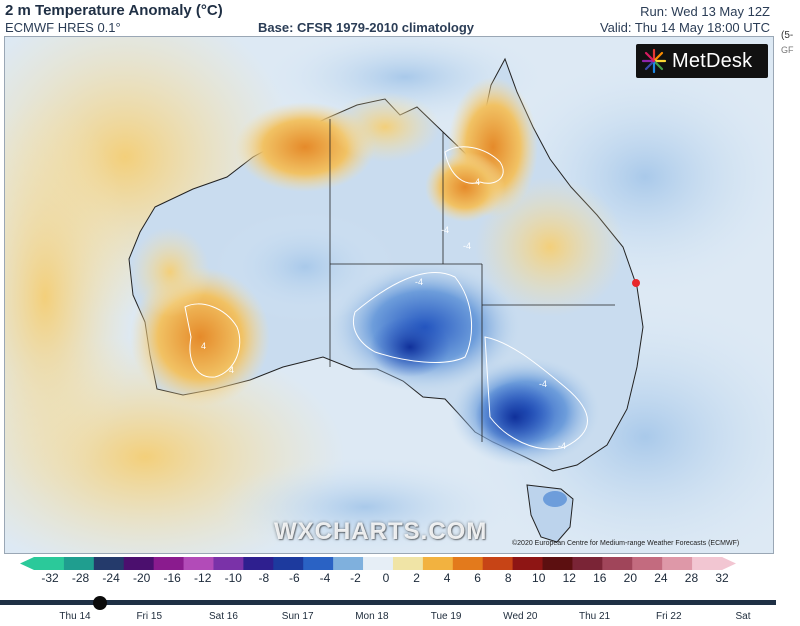  Describe the element at coordinates (172, 578) in the screenshot. I see `scale-tick-label: -16` at that location.